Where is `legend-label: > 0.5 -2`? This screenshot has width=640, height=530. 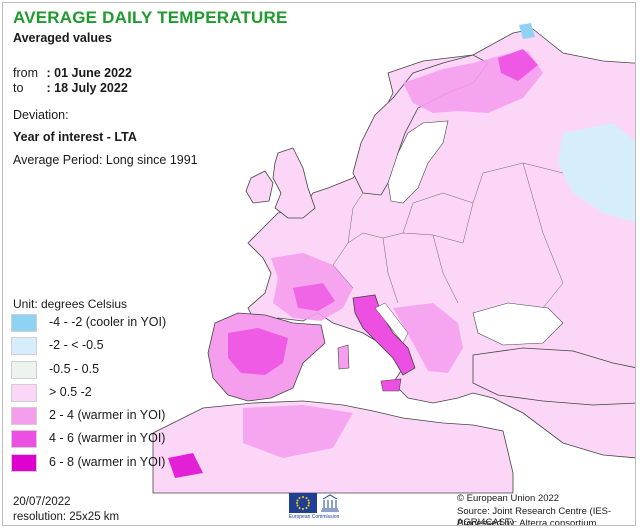 legend-label: > 0.5 -2 is located at coordinates (70, 391).